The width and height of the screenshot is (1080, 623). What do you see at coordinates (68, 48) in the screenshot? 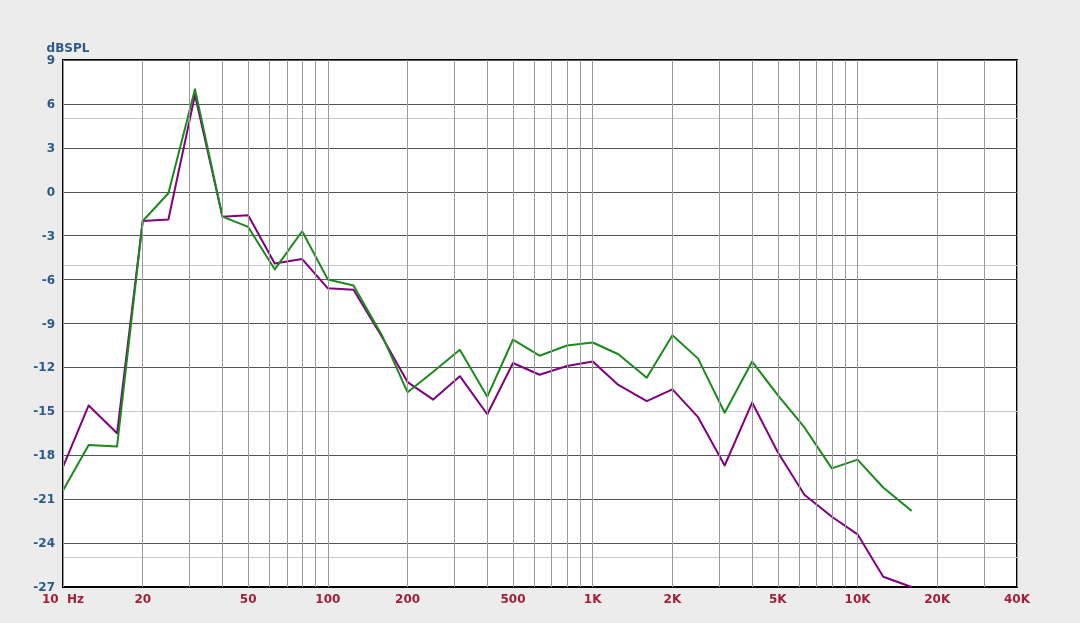
I see `y-axis-title: dBSPL` at bounding box center [68, 48].